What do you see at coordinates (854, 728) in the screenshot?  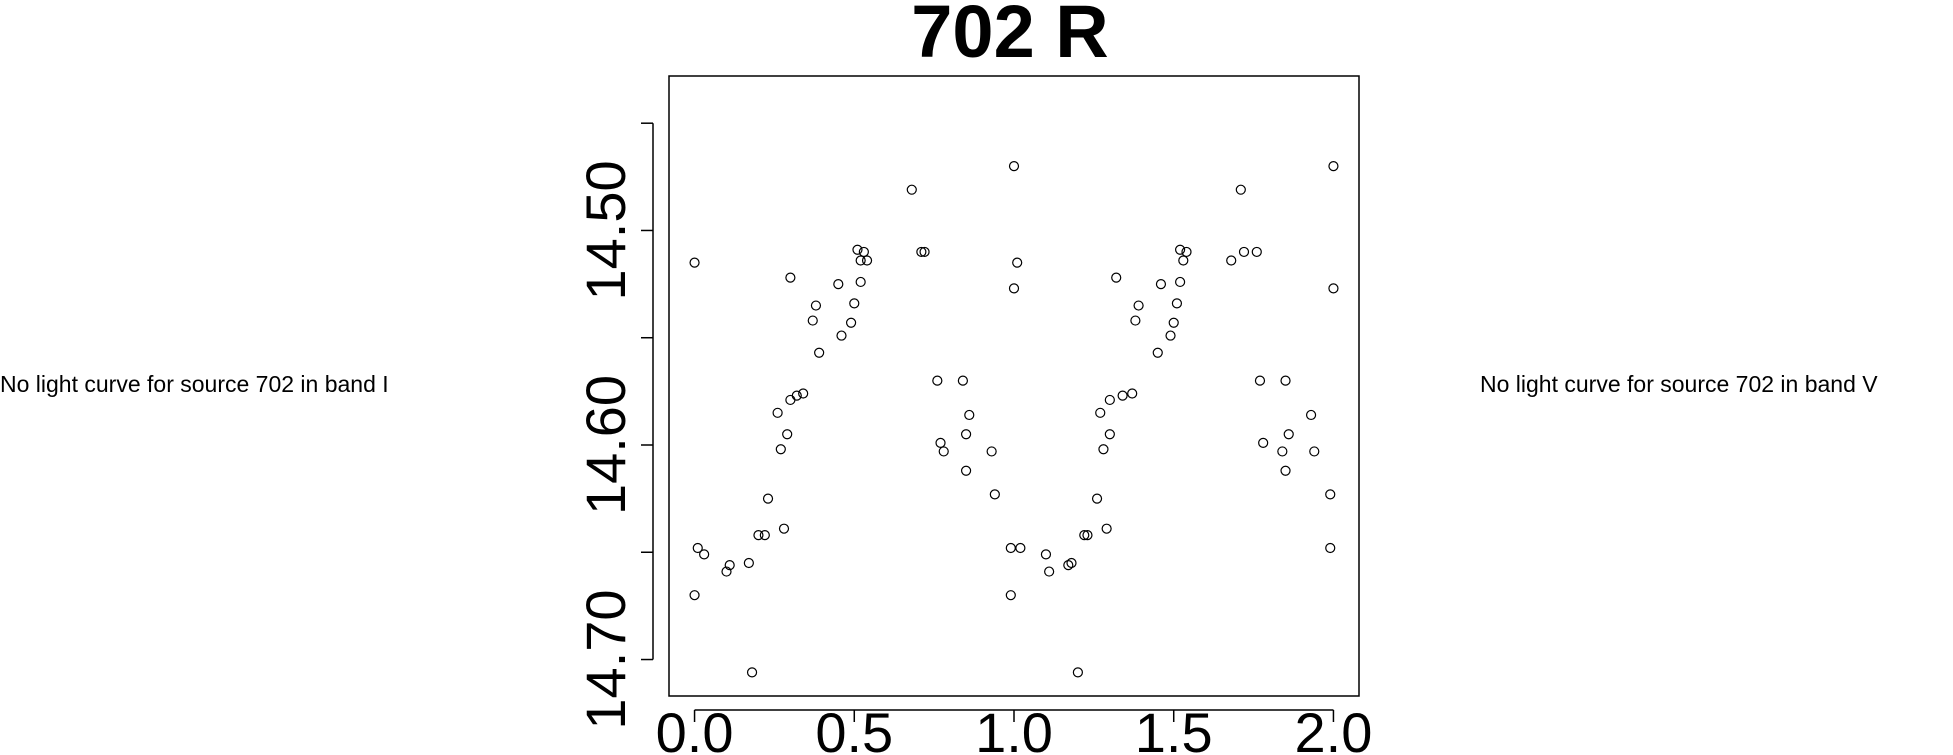 I see `x-tick-label: 0.5` at bounding box center [854, 728].